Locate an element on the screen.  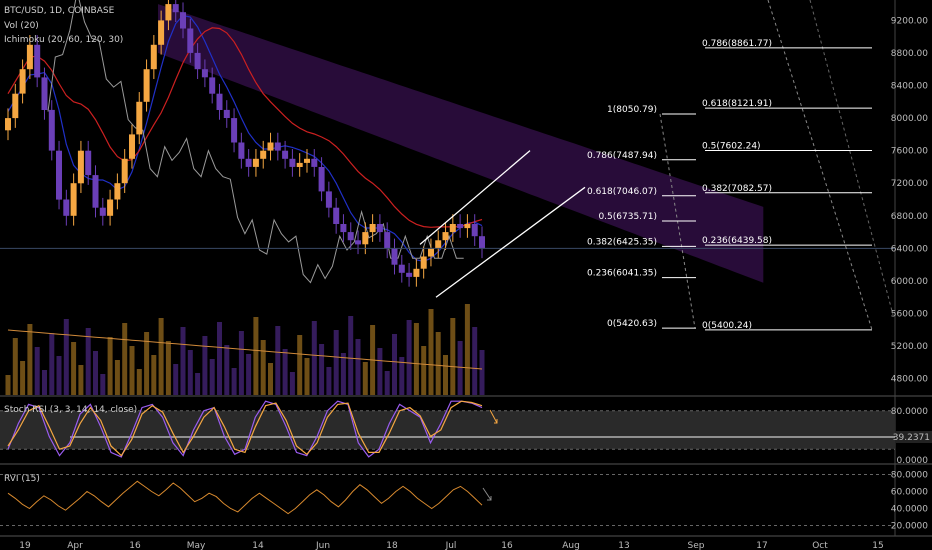
fib-level-label: 0.618(7046.07) is located at coordinates (622, 192).